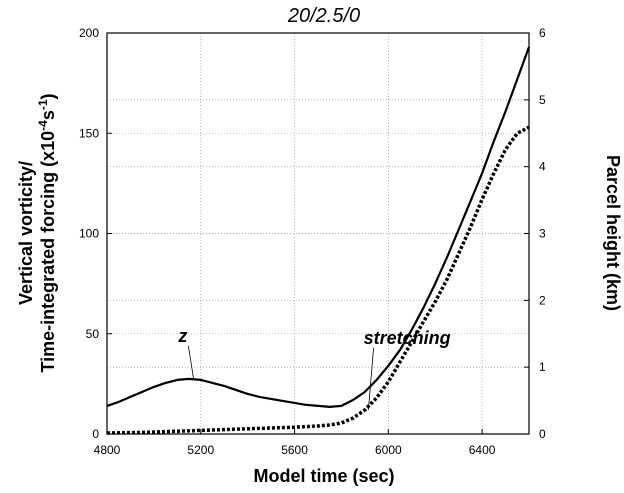  What do you see at coordinates (48, 252) in the screenshot?
I see `y-axis-title-prefix: Time-integrated forcing (x10` at bounding box center [48, 252].